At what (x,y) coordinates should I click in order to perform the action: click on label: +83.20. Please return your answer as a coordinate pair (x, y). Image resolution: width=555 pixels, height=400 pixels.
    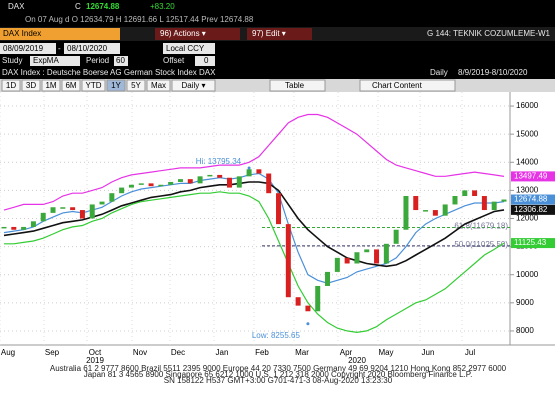
    Looking at the image, I should click on (162, 6).